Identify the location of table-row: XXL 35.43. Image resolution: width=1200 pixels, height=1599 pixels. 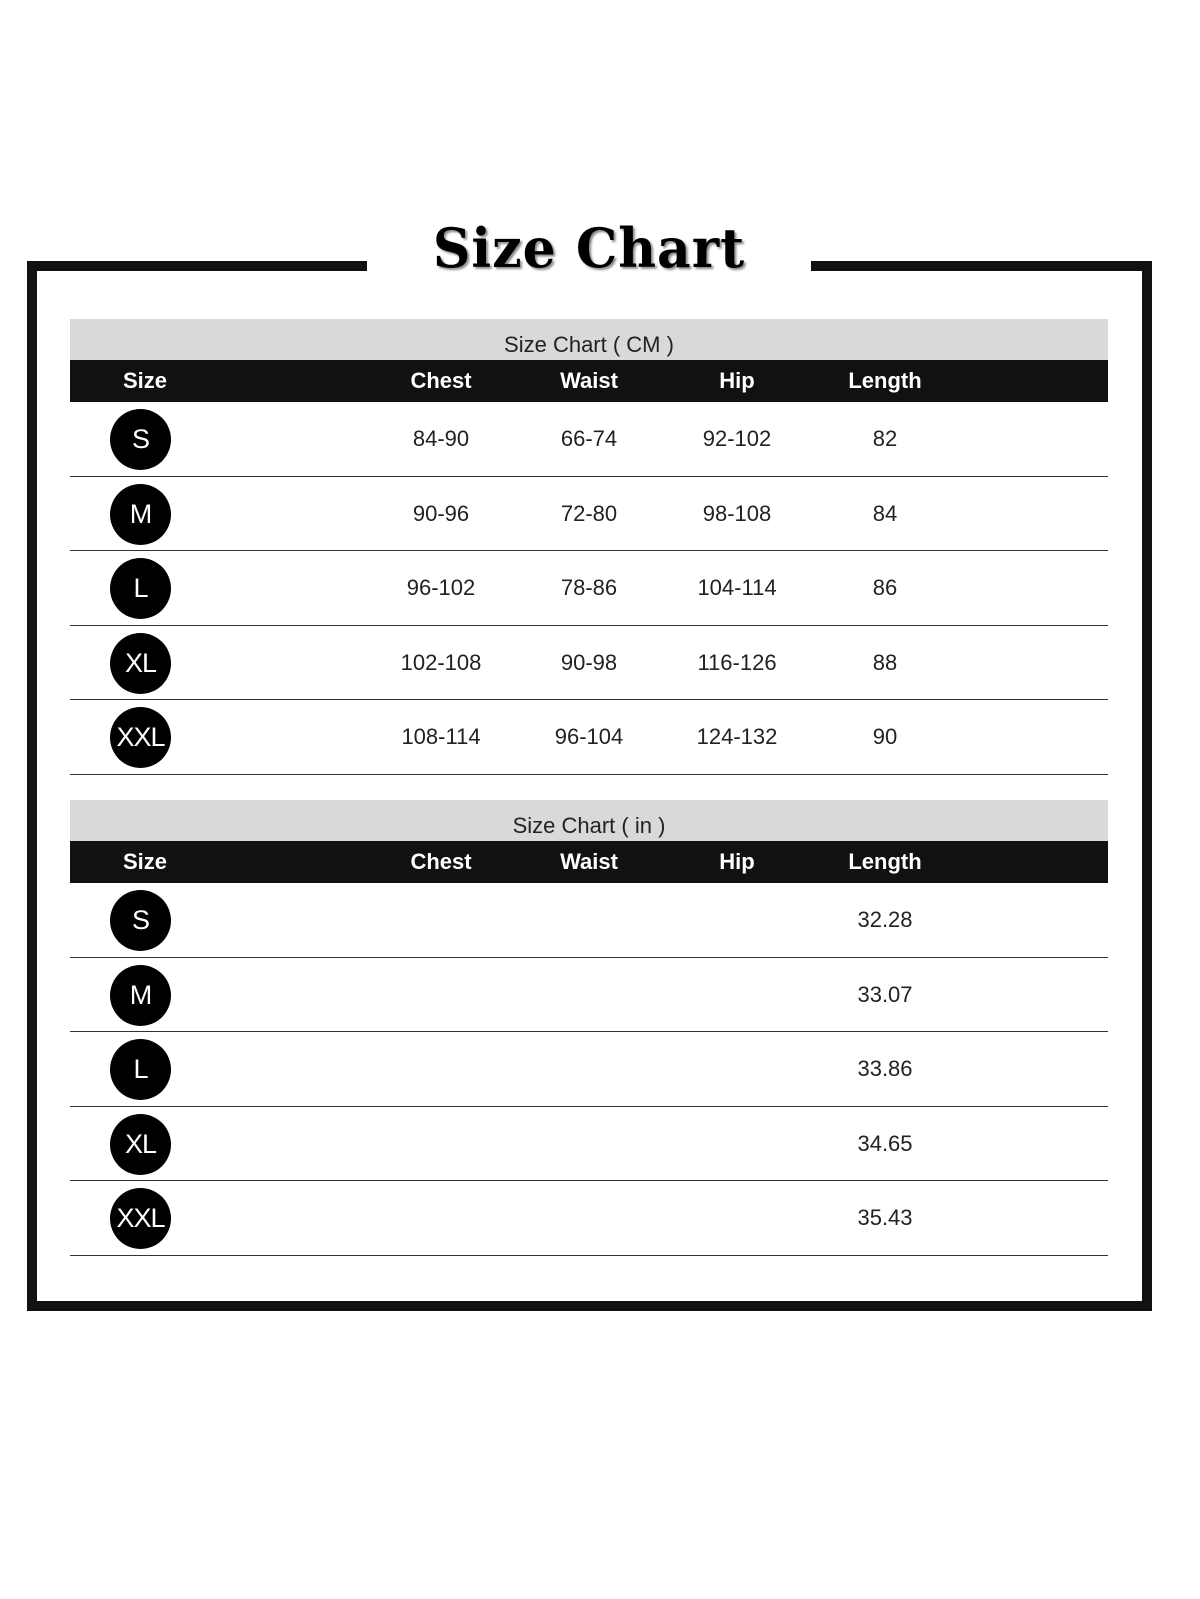
(589, 1218).